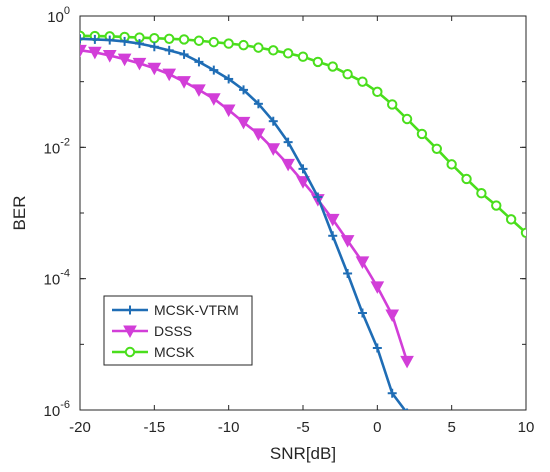  I want to click on y-tick-label: 10⁻⁴, so click(57, 278).